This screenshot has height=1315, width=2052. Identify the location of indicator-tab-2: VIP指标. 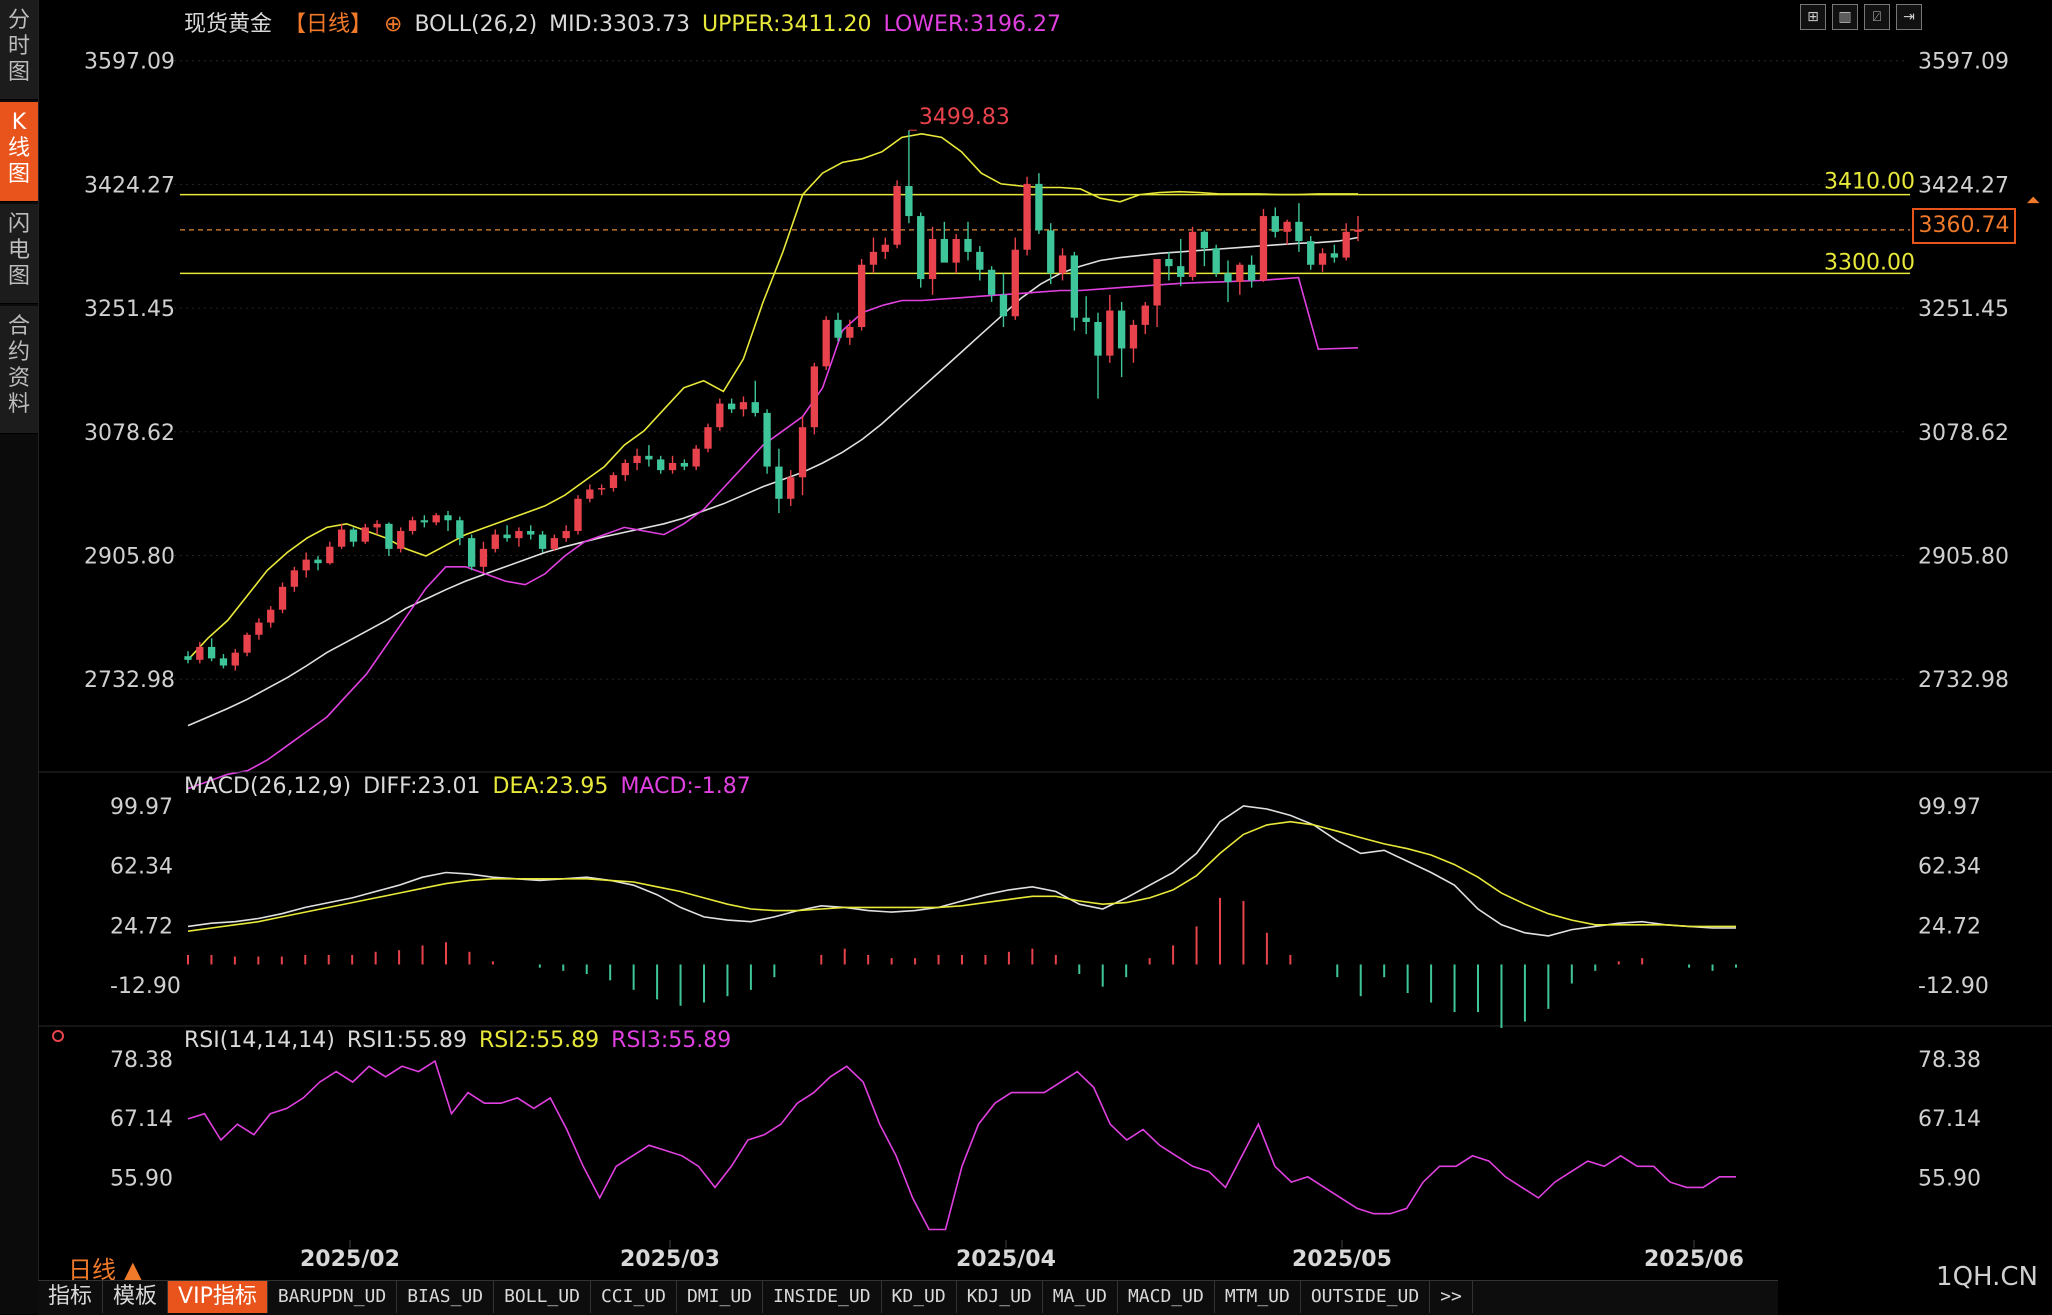
(218, 1297).